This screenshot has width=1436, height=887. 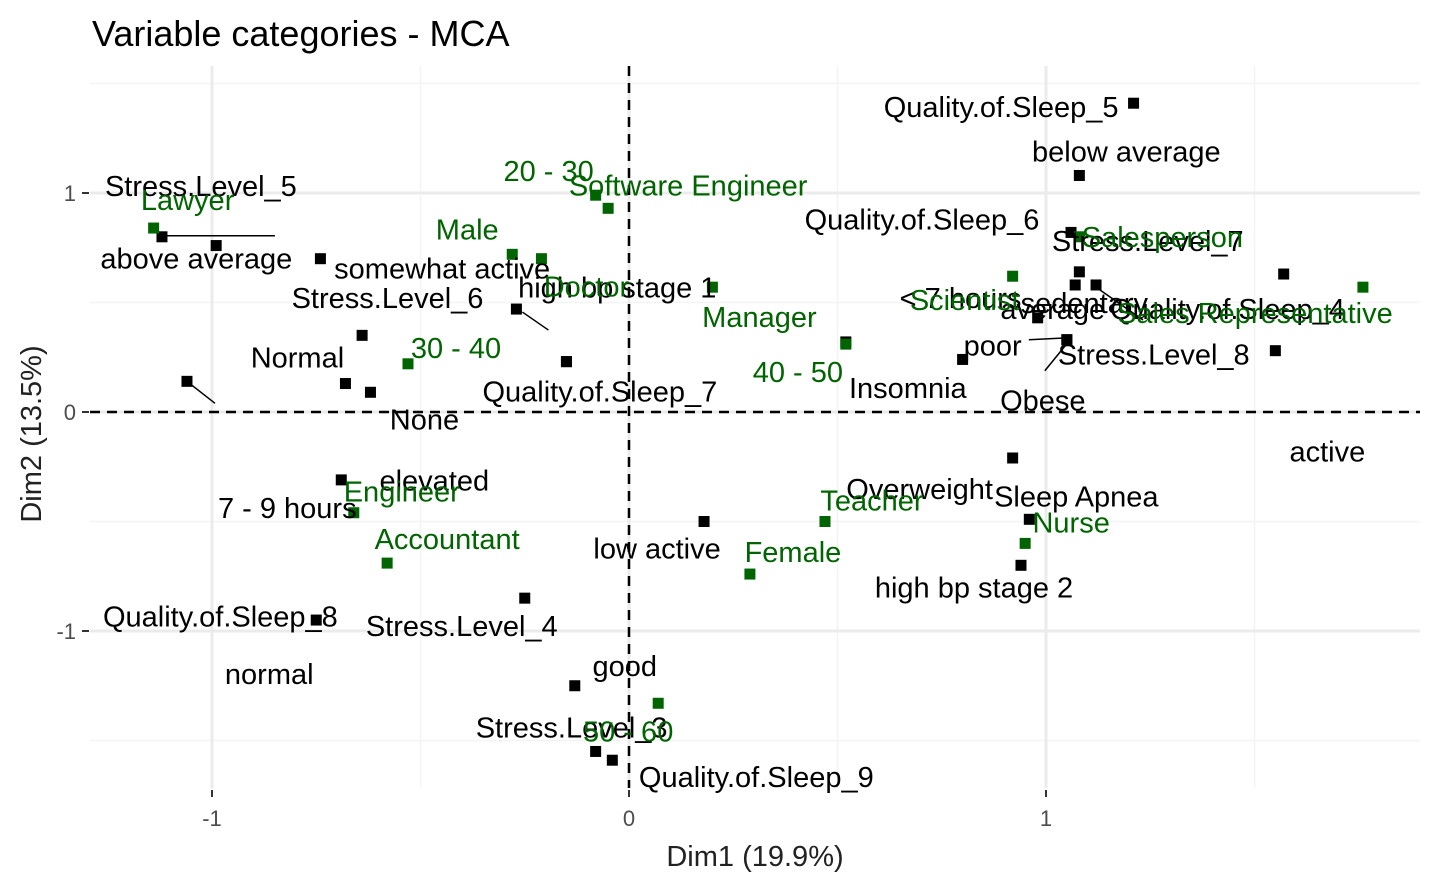 What do you see at coordinates (704, 521) in the screenshot?
I see `point-low-active` at bounding box center [704, 521].